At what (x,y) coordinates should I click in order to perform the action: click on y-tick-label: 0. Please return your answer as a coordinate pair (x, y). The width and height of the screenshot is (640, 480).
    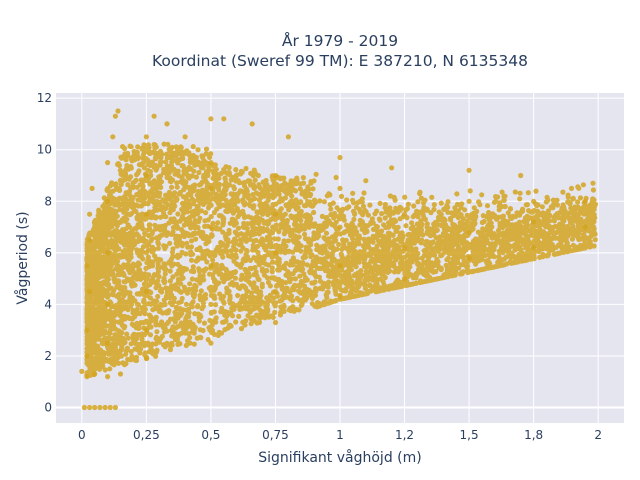
    Looking at the image, I should click on (48, 408).